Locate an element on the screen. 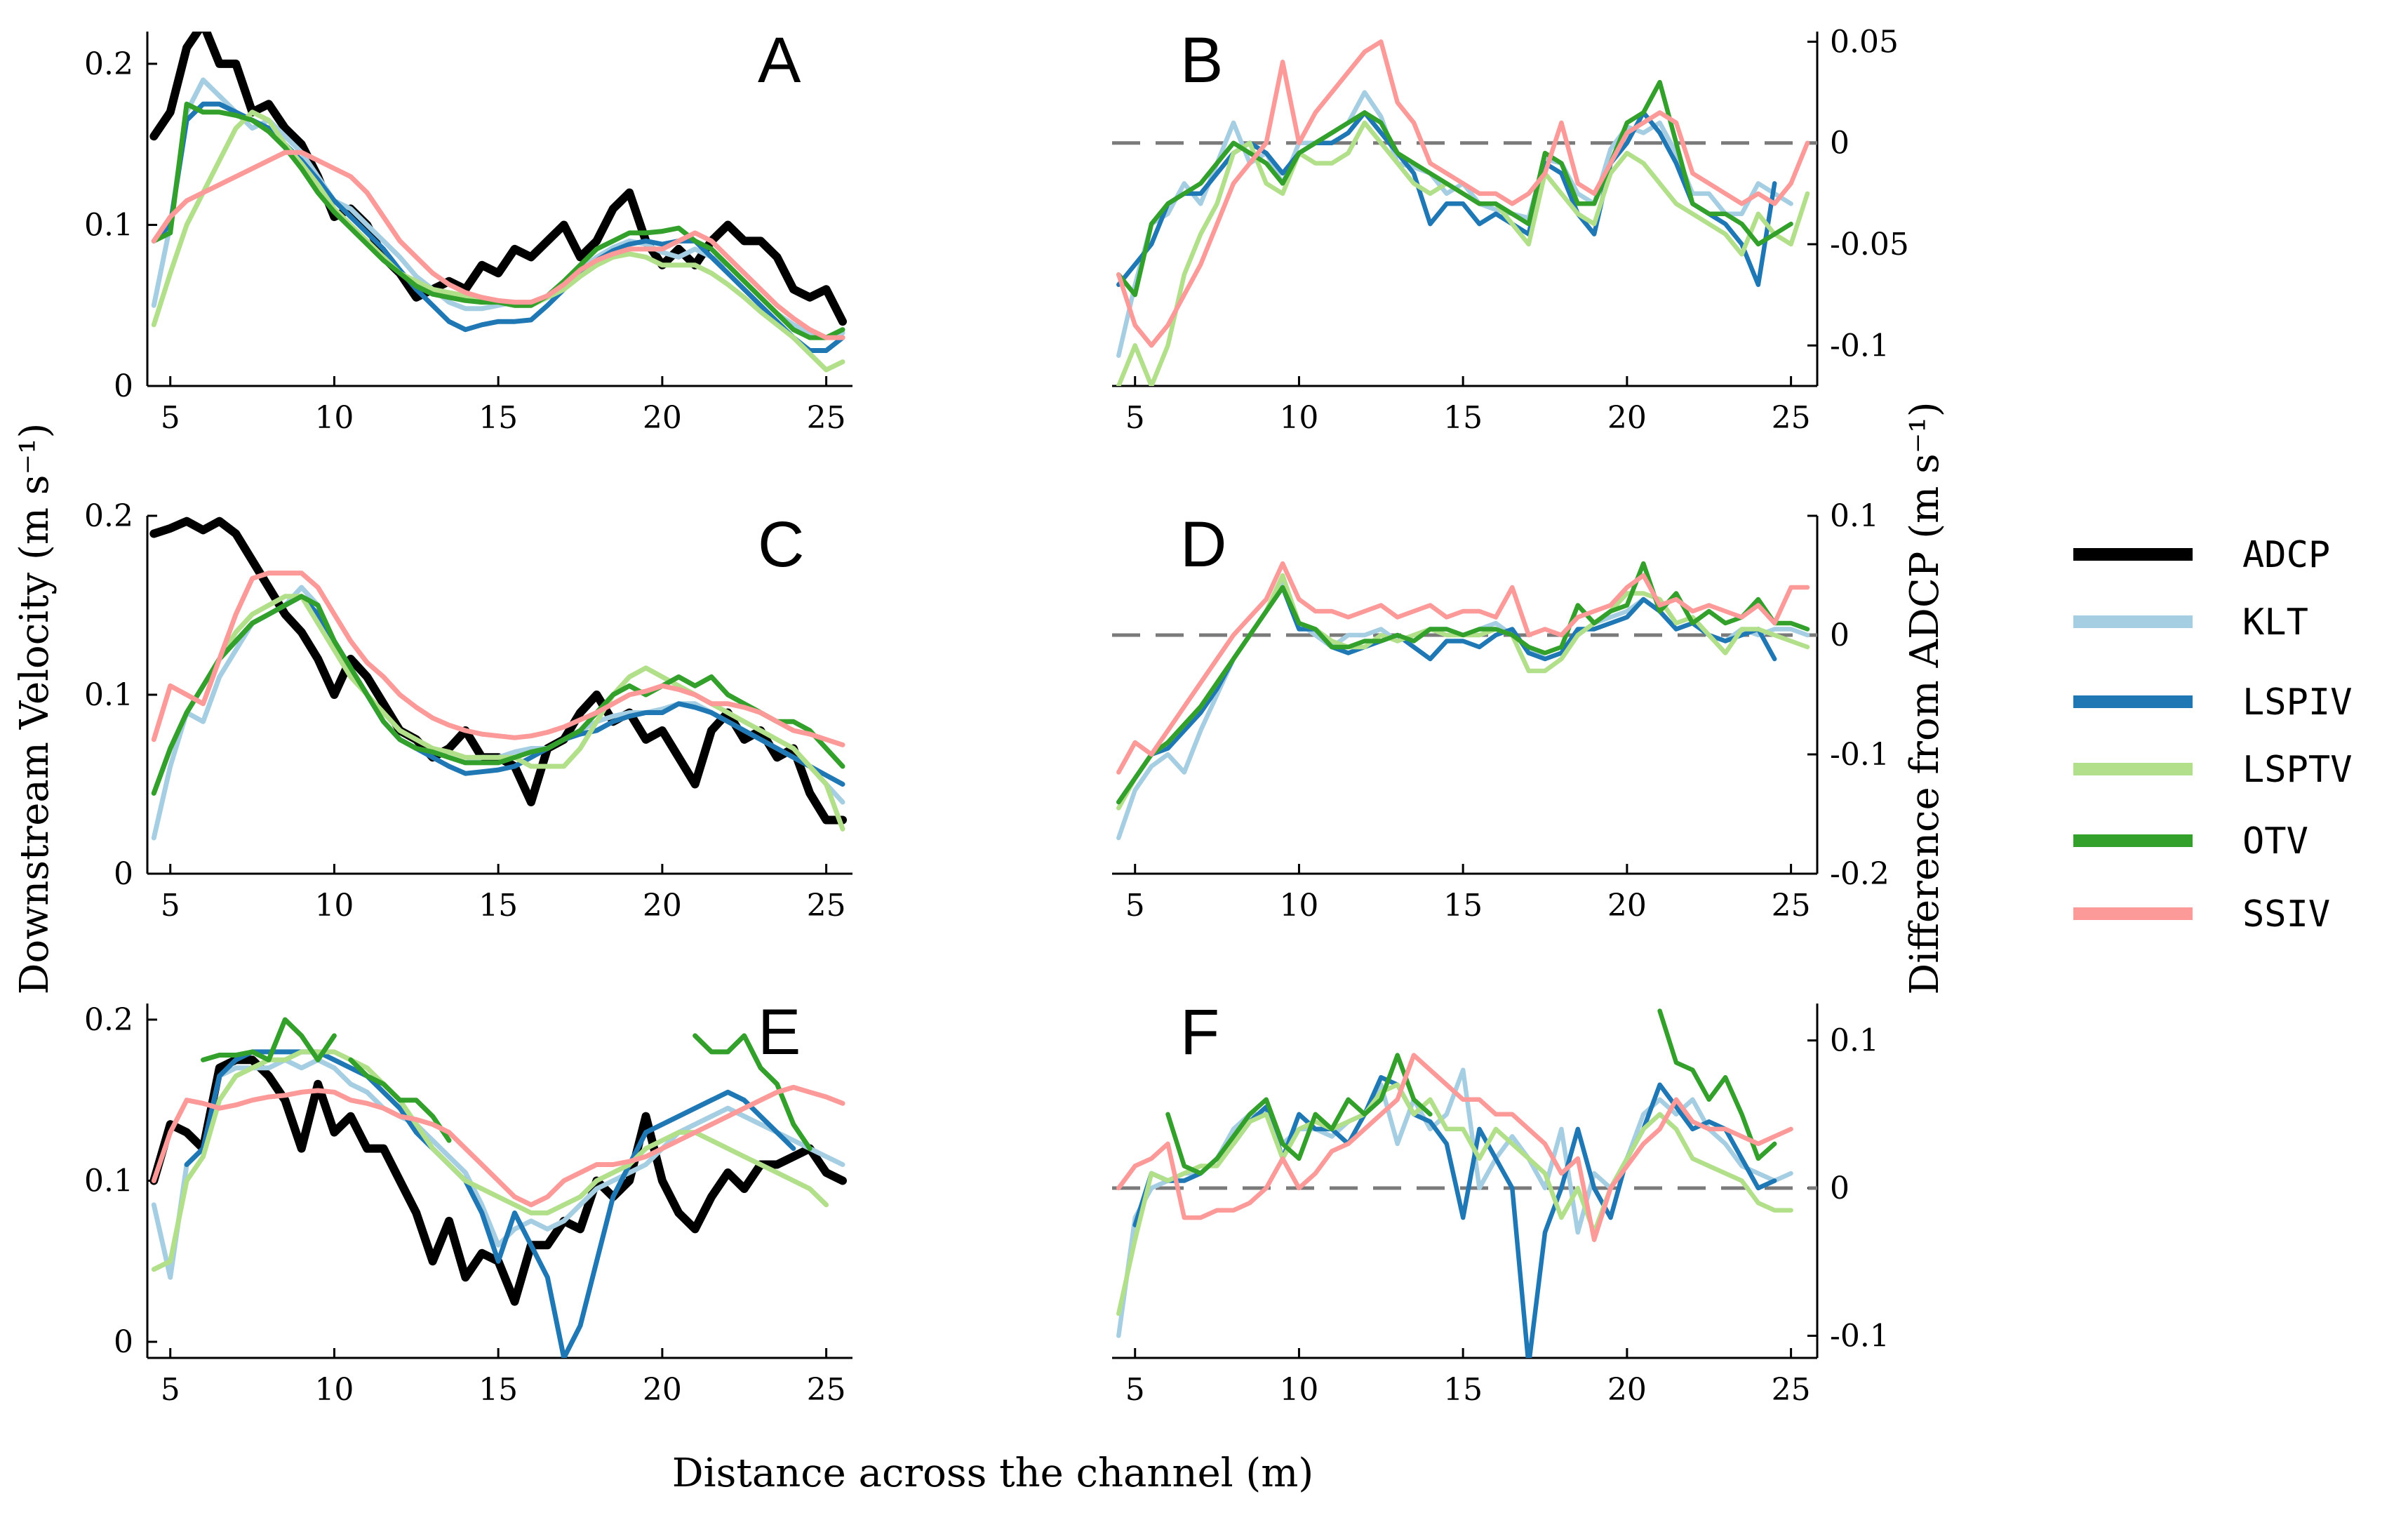  panel-letter-e: E is located at coordinates (779, 1032).